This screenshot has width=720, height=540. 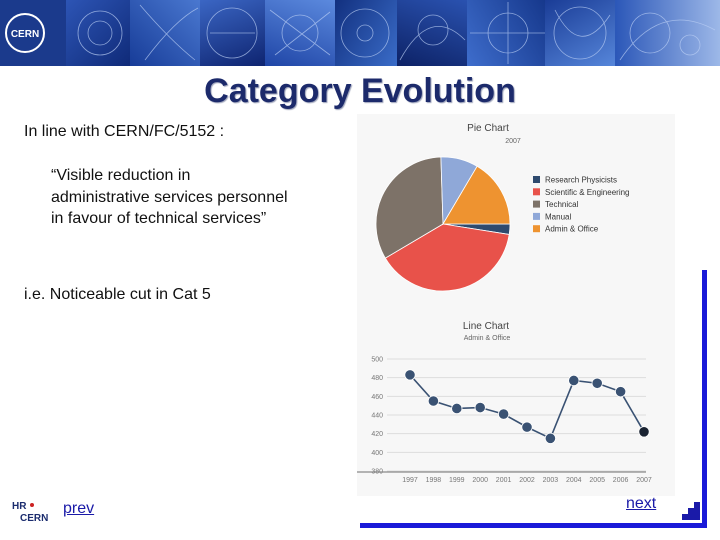 What do you see at coordinates (574, 480) in the screenshot?
I see `x-tick-label-2004: 2004` at bounding box center [574, 480].